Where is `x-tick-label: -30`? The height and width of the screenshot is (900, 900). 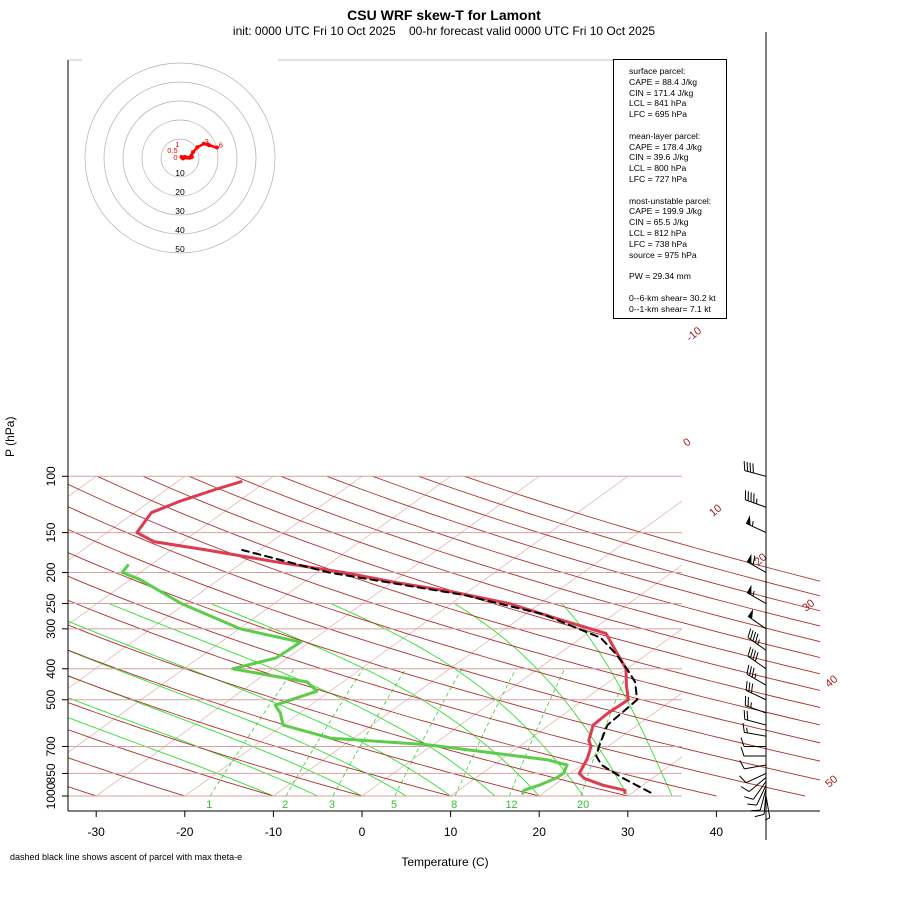
x-tick-label: -30 is located at coordinates (97, 832).